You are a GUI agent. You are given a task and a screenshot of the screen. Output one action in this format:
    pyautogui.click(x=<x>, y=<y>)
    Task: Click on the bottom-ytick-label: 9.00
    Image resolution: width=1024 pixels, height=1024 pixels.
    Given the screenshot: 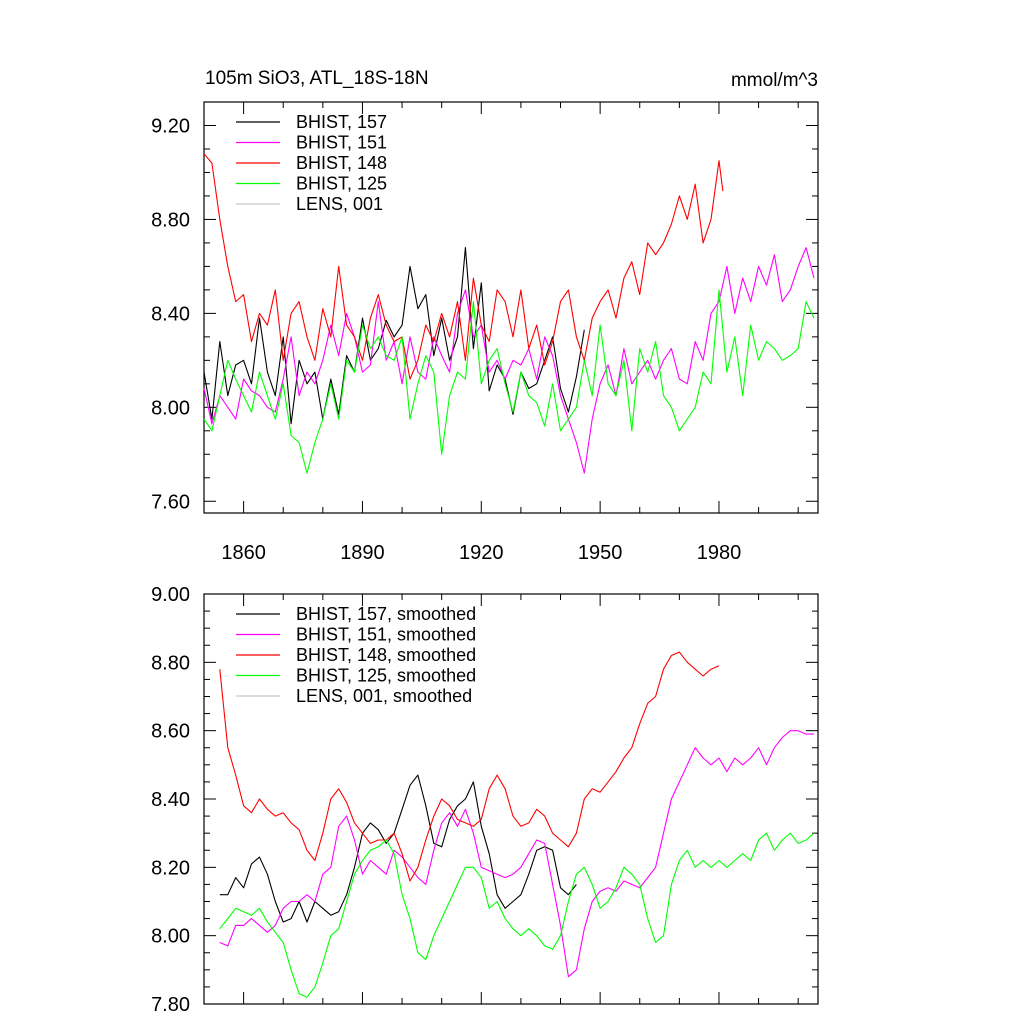 What is the action you would take?
    pyautogui.click(x=170, y=595)
    